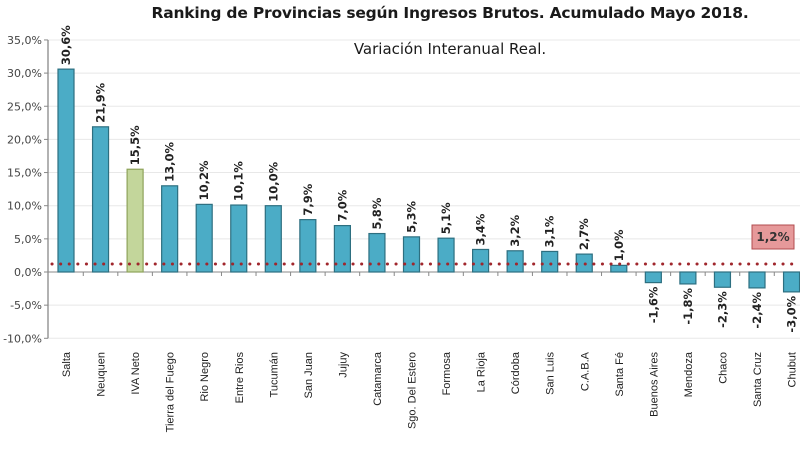 This screenshot has height=450, width=800. I want to click on value-label: 7,0%, so click(342, 205).